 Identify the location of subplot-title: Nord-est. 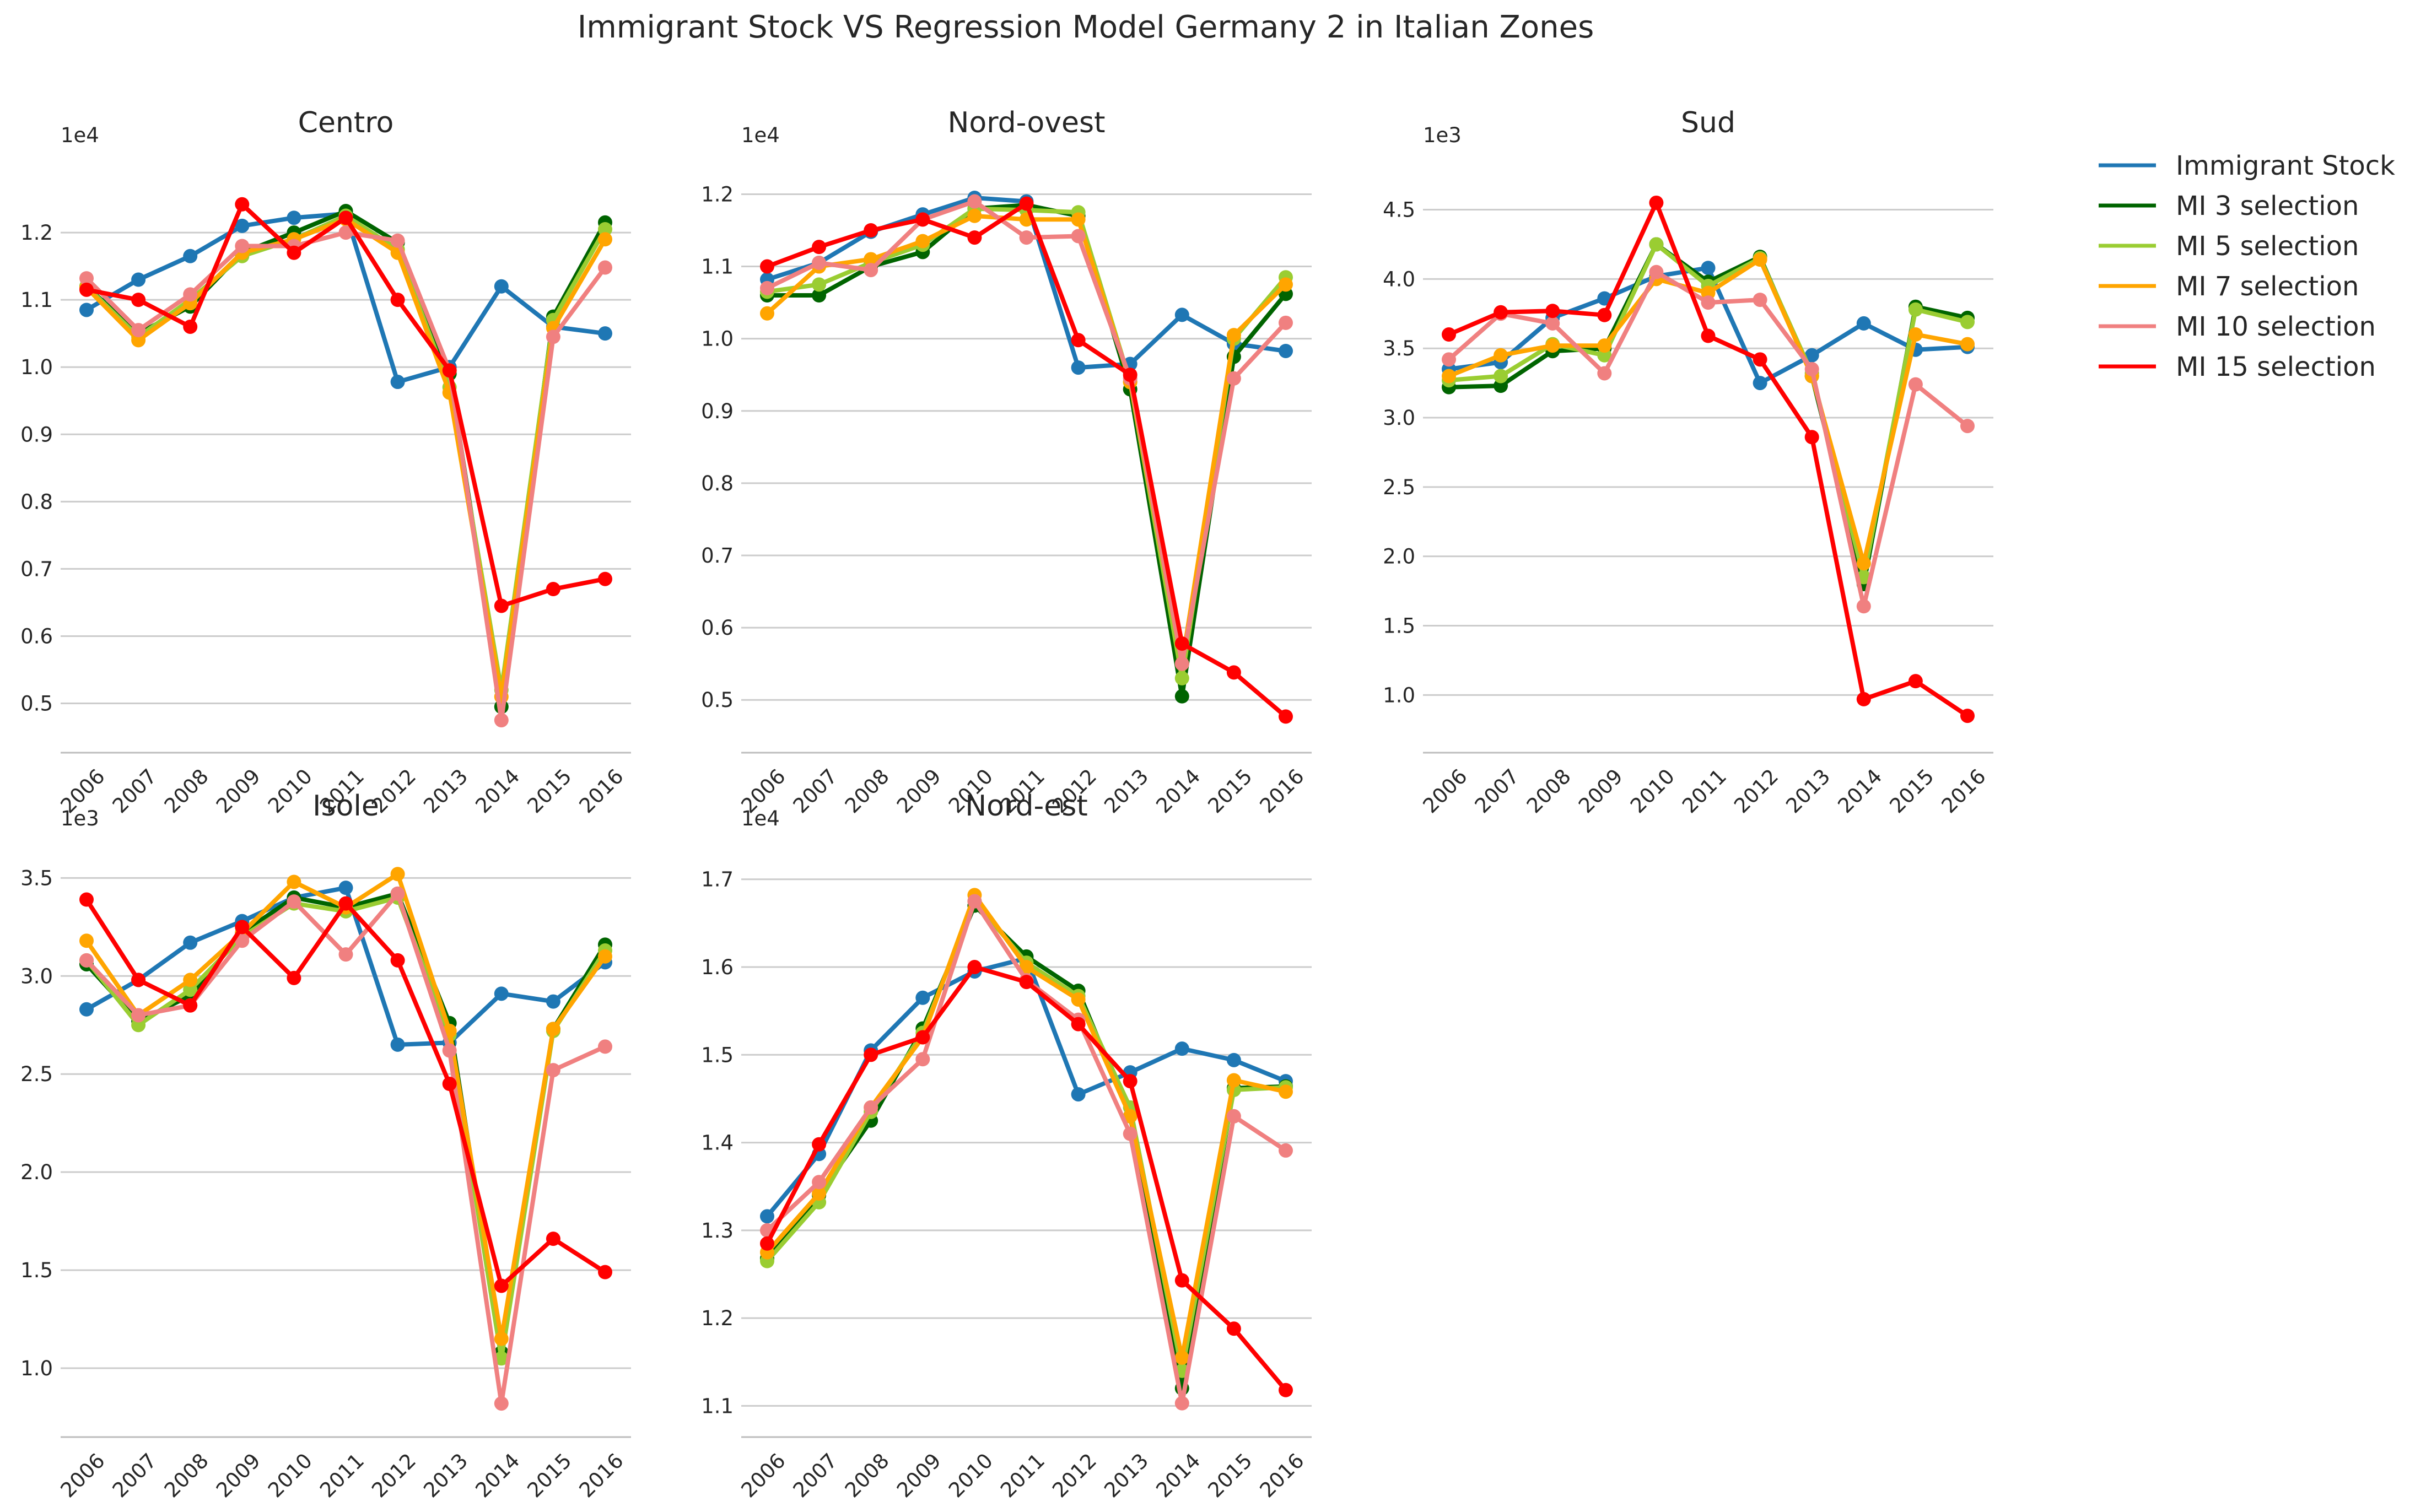
(1026, 806).